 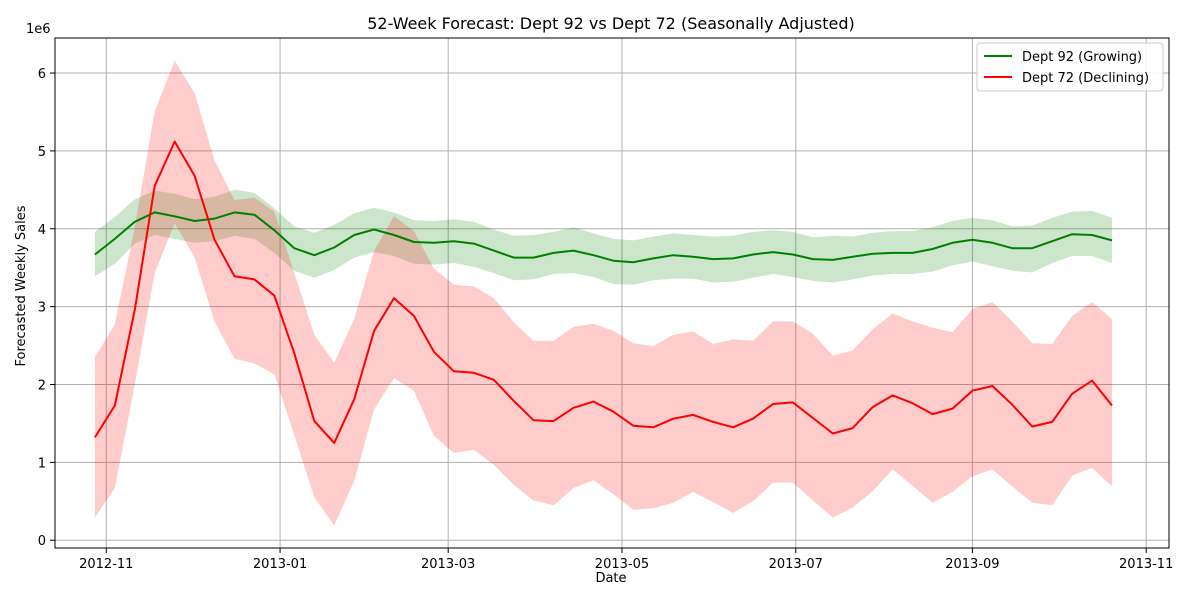 I want to click on y-tick-label: 0, so click(x=42, y=541).